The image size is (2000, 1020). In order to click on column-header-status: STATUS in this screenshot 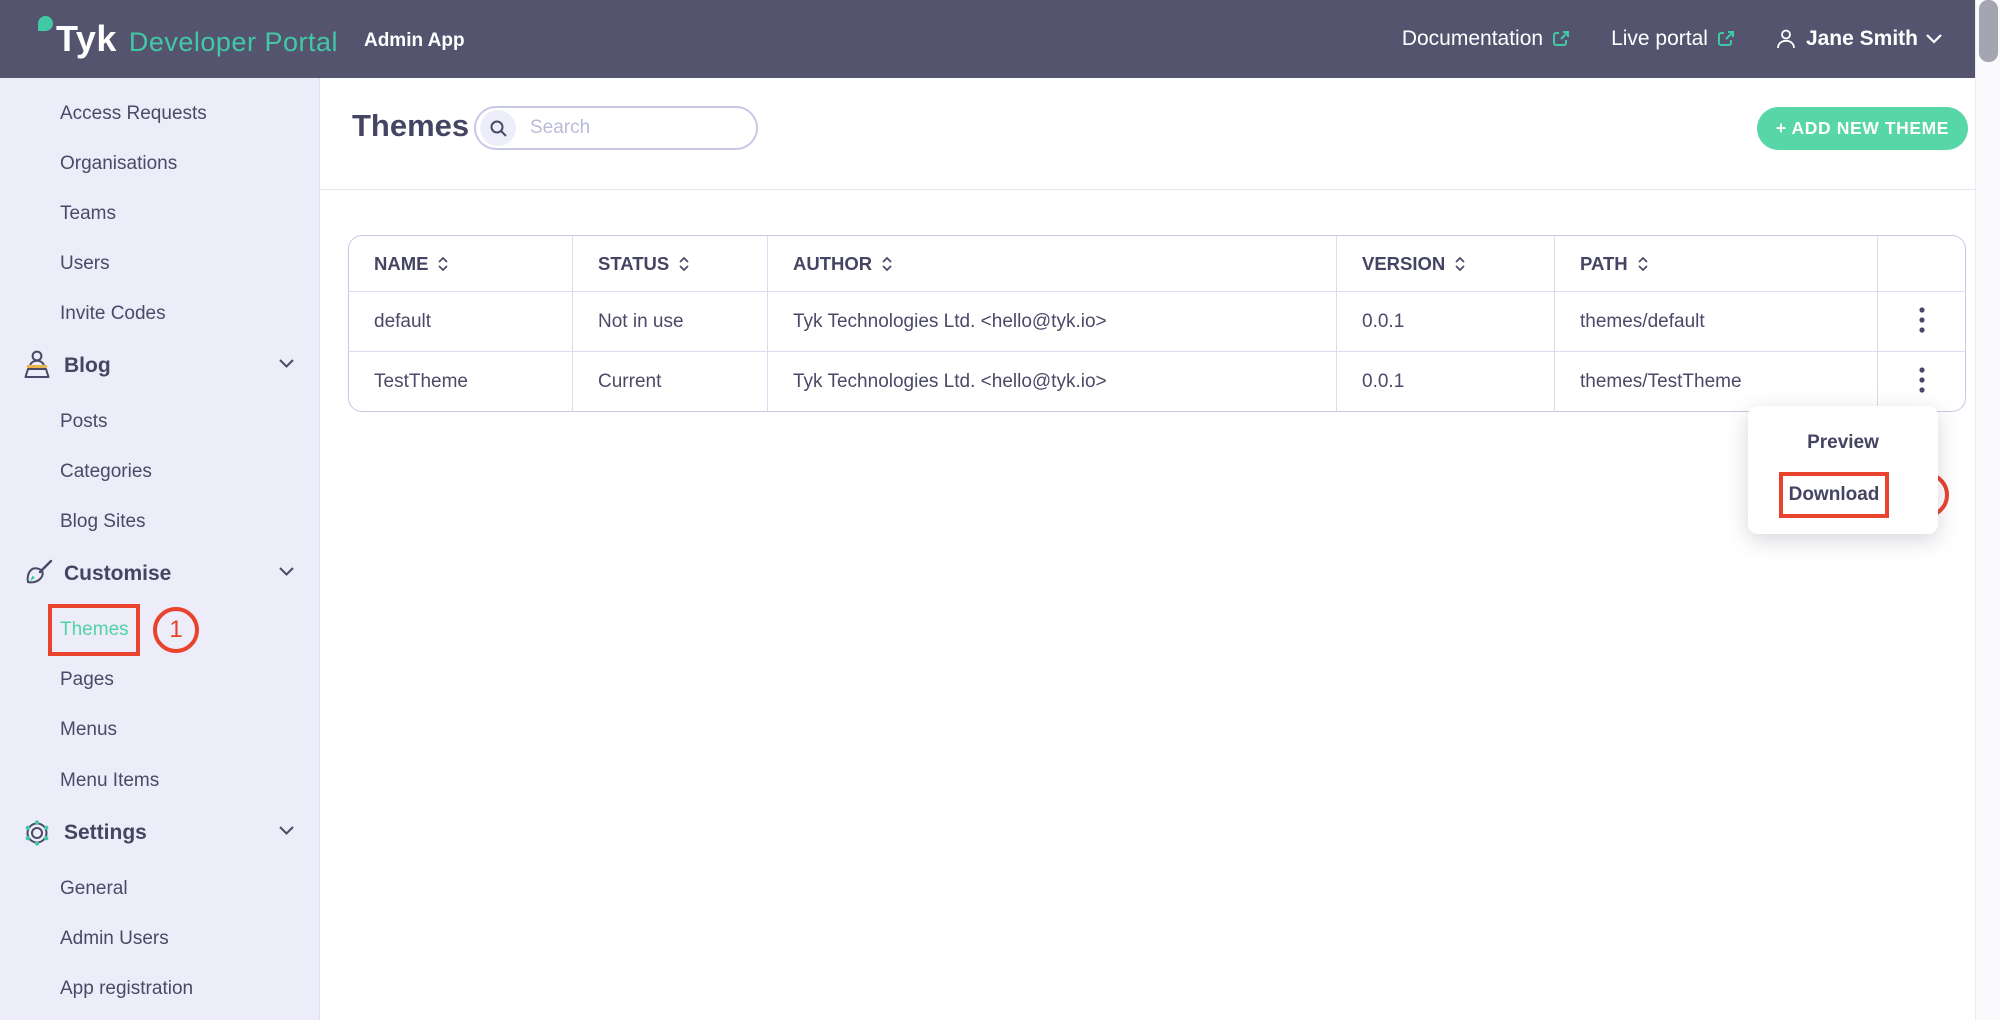, I will do `click(670, 263)`.